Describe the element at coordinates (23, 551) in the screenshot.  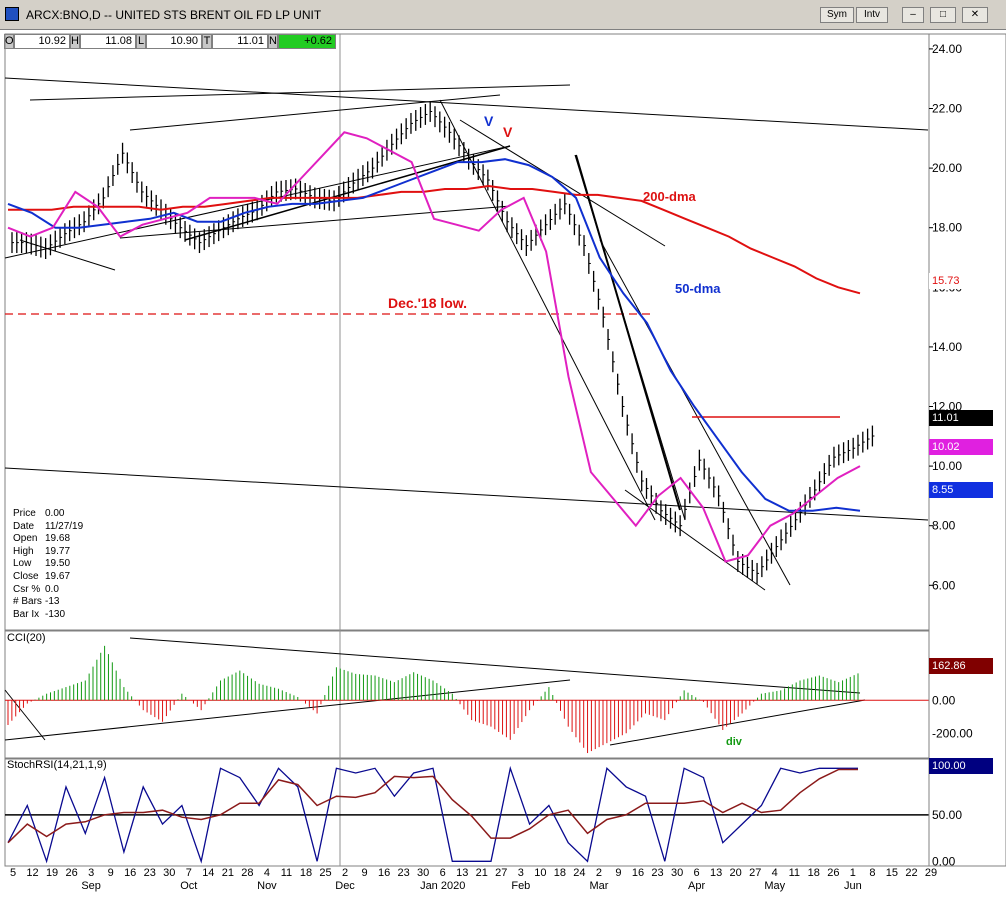
I see `info-key: High` at that location.